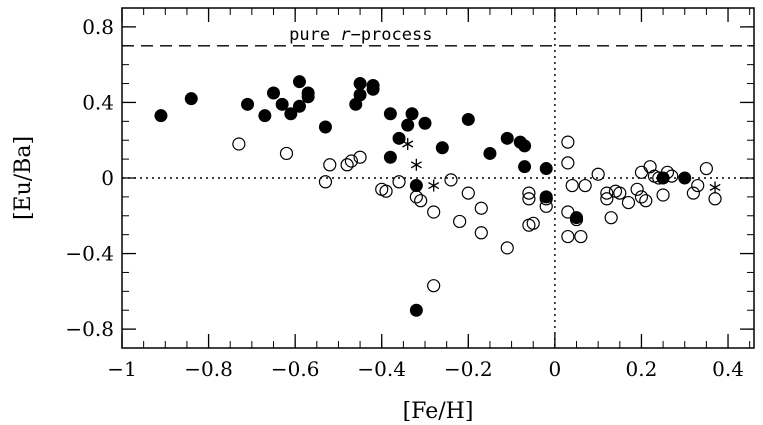 The height and width of the screenshot is (425, 763). I want to click on x-tick-label: 0.4, so click(728, 369).